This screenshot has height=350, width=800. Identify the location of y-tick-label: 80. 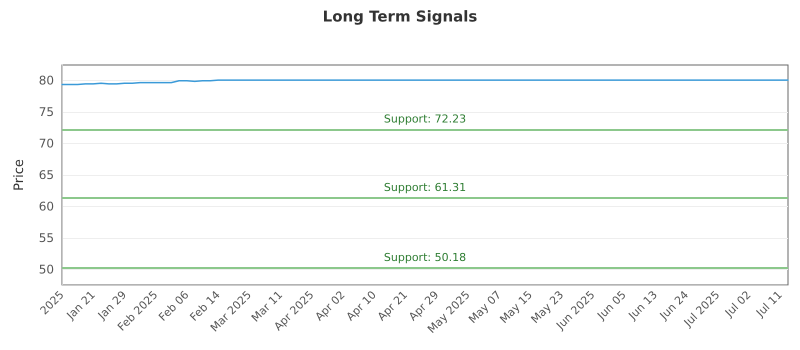
(46, 81).